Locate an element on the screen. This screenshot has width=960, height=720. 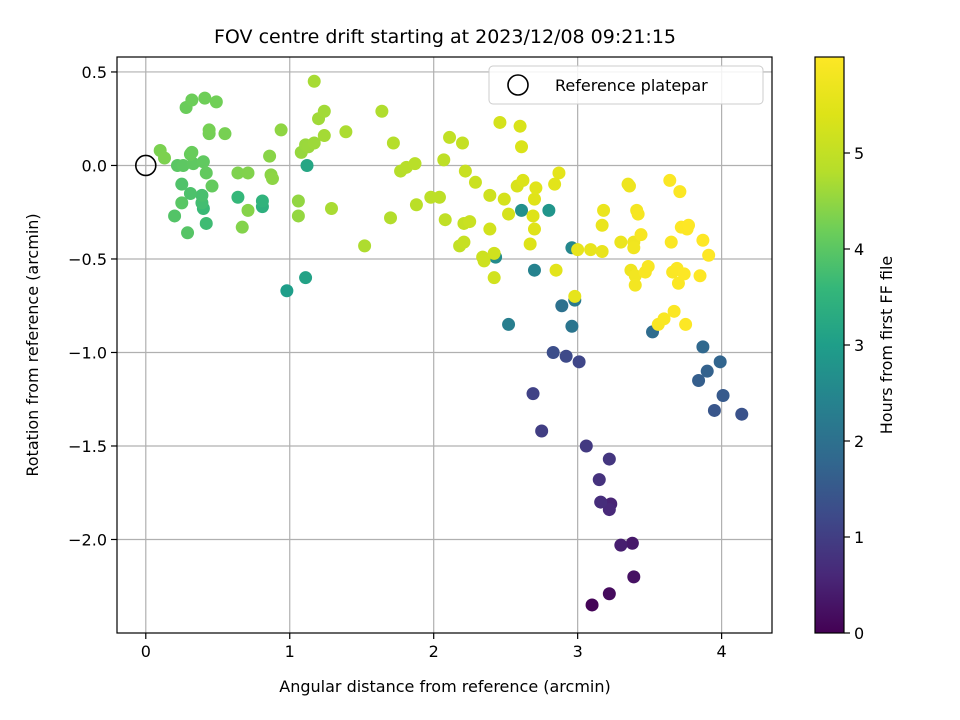
y-tick-label: −1.5 is located at coordinates (87, 446).